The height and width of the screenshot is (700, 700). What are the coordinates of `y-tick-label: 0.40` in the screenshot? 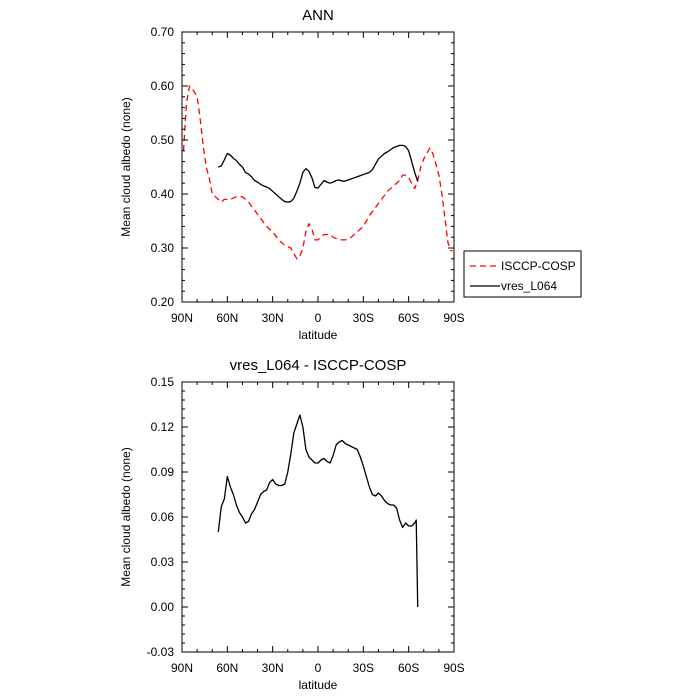 It's located at (163, 194).